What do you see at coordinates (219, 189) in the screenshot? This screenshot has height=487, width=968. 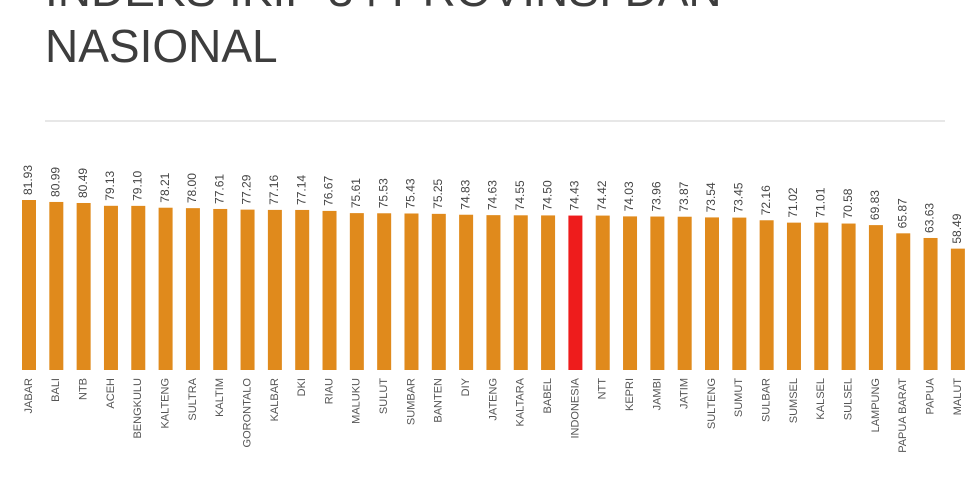 I see `value-label: 77.61` at bounding box center [219, 189].